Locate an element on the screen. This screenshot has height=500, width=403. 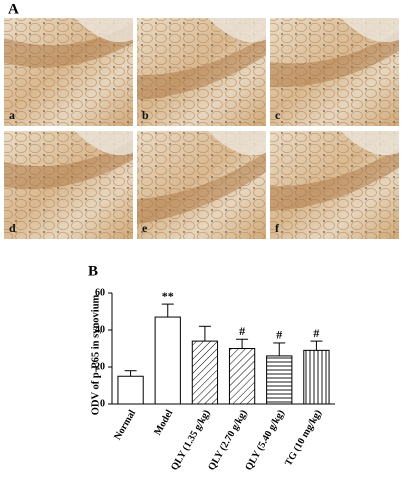
x-tick-label: TG (10 mg/kg) is located at coordinates (303, 438).